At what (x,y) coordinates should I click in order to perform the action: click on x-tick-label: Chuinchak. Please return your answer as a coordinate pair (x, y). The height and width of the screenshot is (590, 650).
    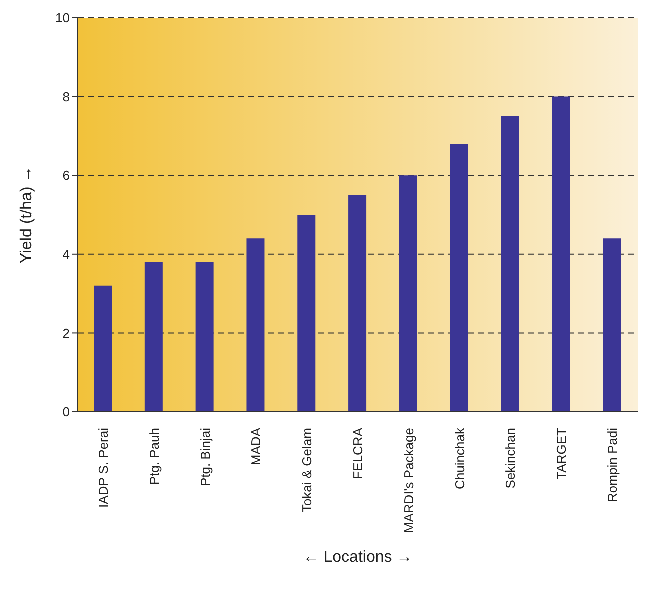
    Looking at the image, I should click on (460, 459).